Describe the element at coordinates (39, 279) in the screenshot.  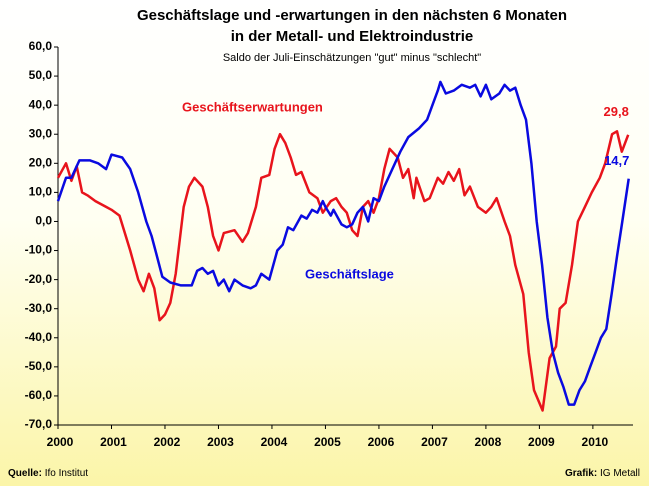
I see `y-tick-label: -20,0` at that location.